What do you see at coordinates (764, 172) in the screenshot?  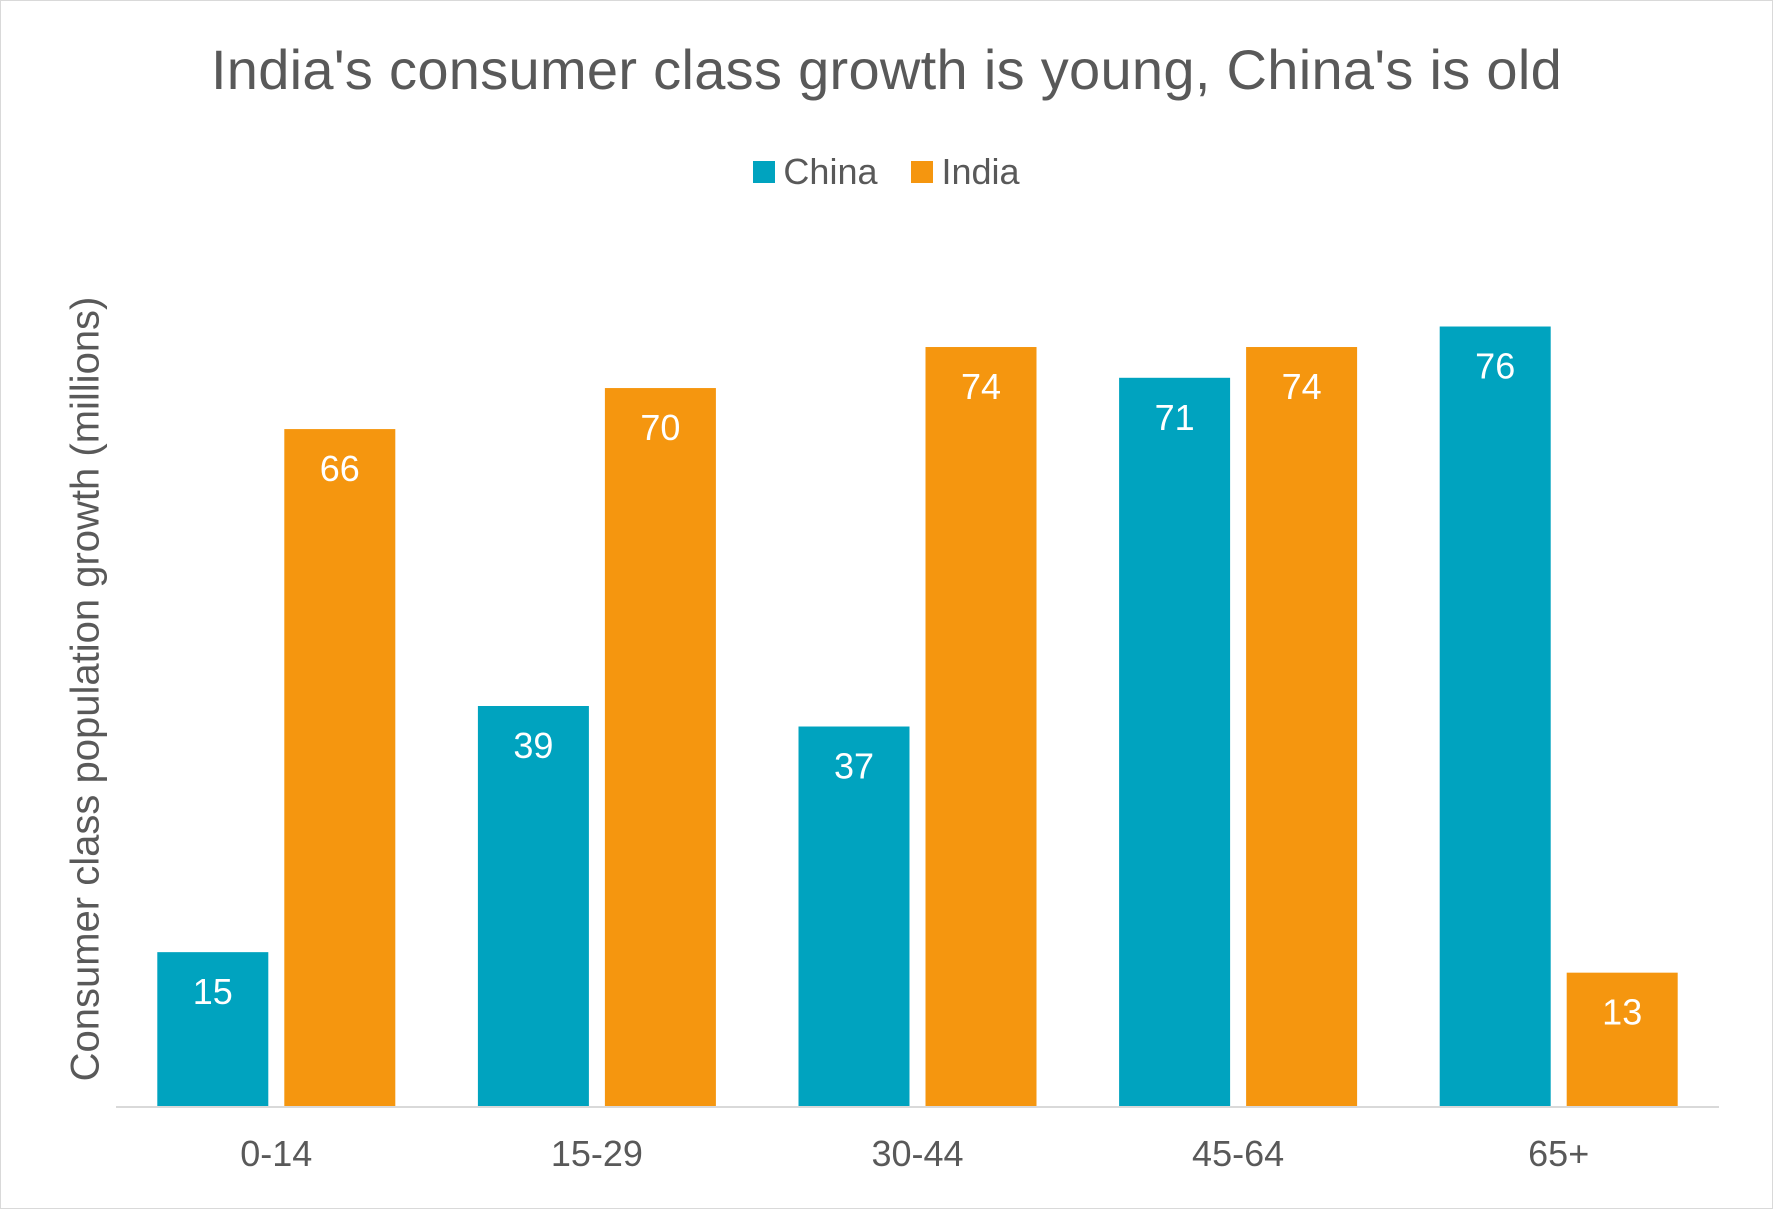 I see `legend-swatch-china` at bounding box center [764, 172].